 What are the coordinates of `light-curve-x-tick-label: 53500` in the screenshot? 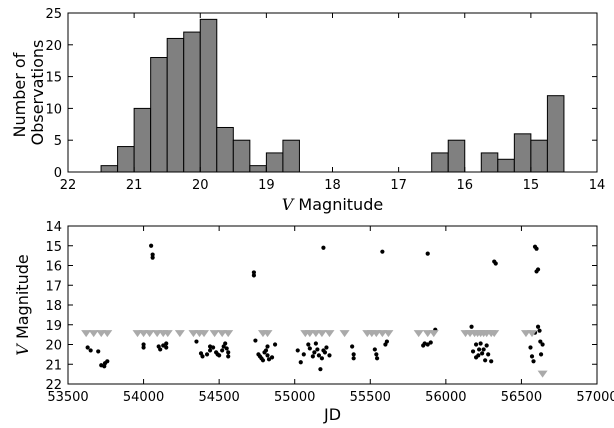 It's located at (67, 397).